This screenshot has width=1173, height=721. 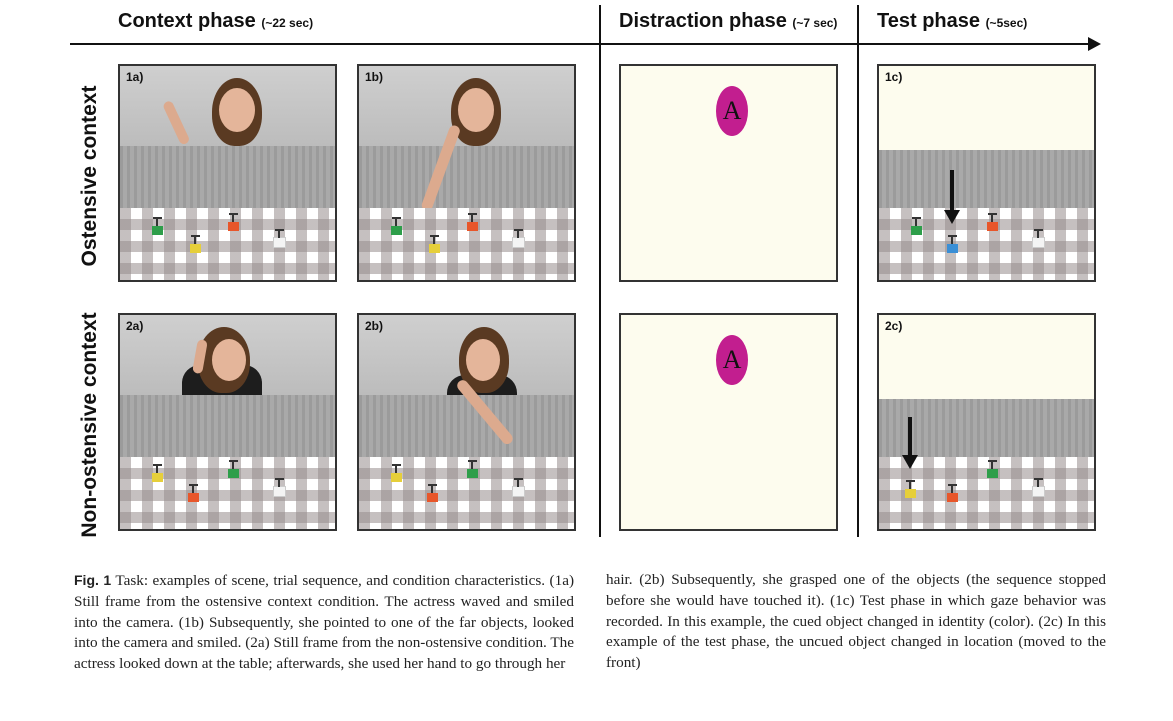 What do you see at coordinates (910, 489) in the screenshot?
I see `object-yellow-moved` at bounding box center [910, 489].